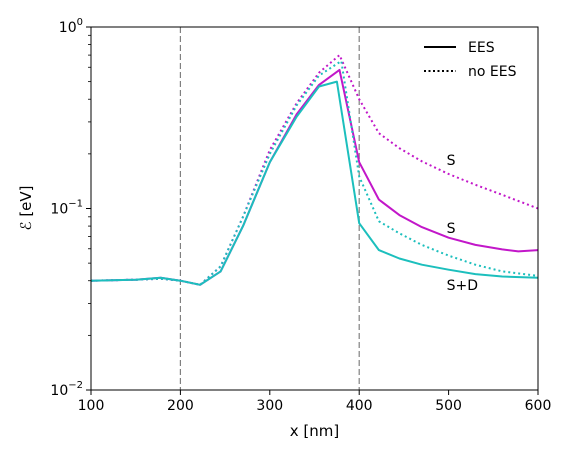 This screenshot has width=570, height=456. I want to click on legend-label-ees: EES, so click(481, 48).